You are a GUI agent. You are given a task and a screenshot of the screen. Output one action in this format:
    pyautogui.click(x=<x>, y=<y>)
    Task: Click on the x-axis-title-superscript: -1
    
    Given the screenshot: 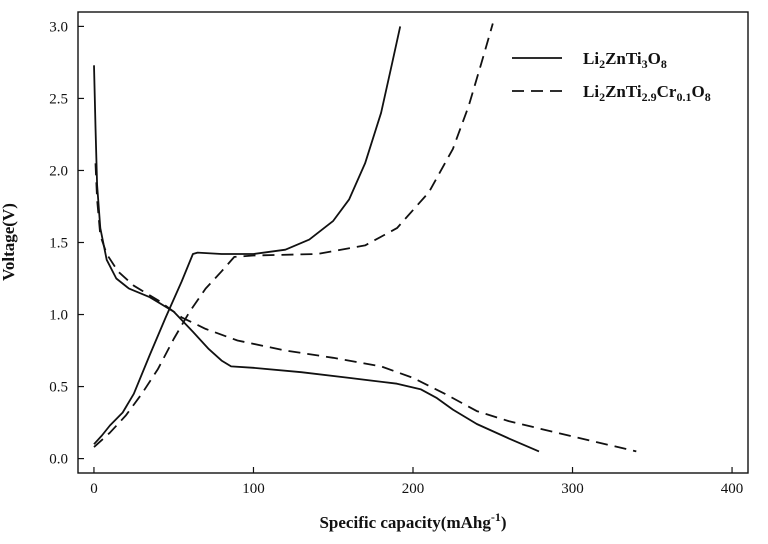 What is the action you would take?
    pyautogui.click(x=496, y=517)
    